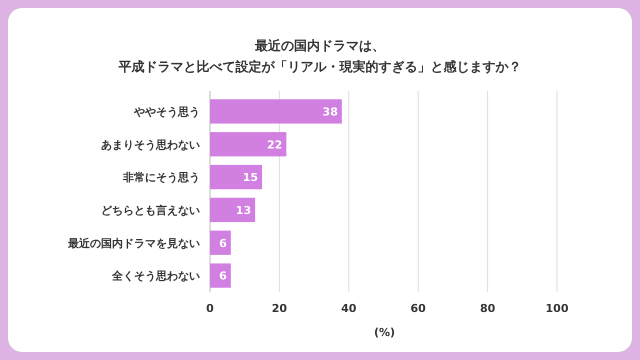  Describe the element at coordinates (488, 308) in the screenshot. I see `x-tick-label: 80` at that location.